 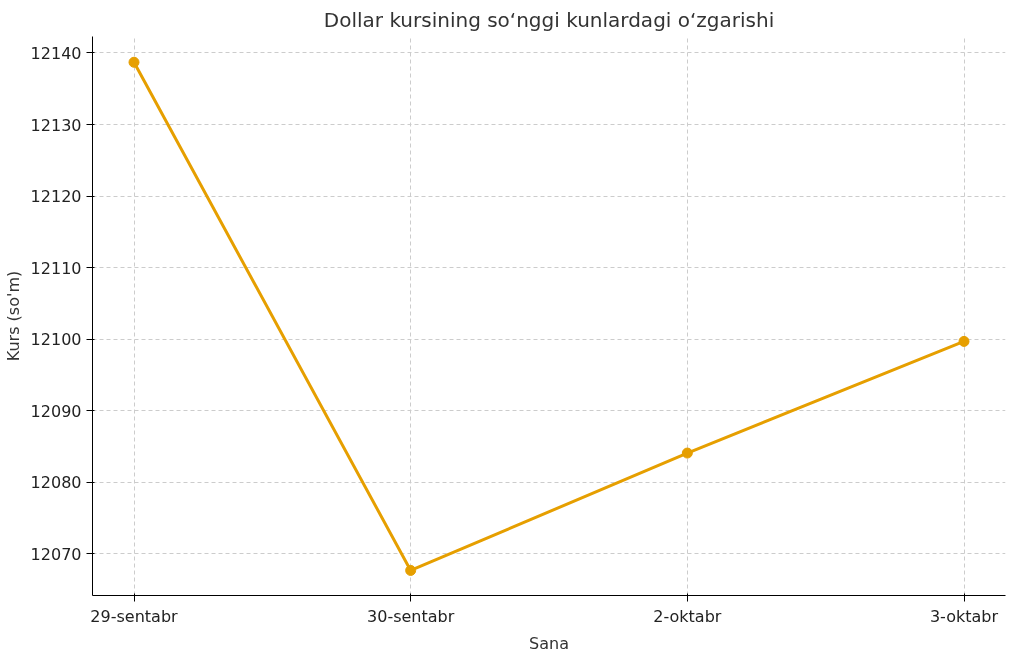 What do you see at coordinates (56, 125) in the screenshot?
I see `y-tick-label: 12130` at bounding box center [56, 125].